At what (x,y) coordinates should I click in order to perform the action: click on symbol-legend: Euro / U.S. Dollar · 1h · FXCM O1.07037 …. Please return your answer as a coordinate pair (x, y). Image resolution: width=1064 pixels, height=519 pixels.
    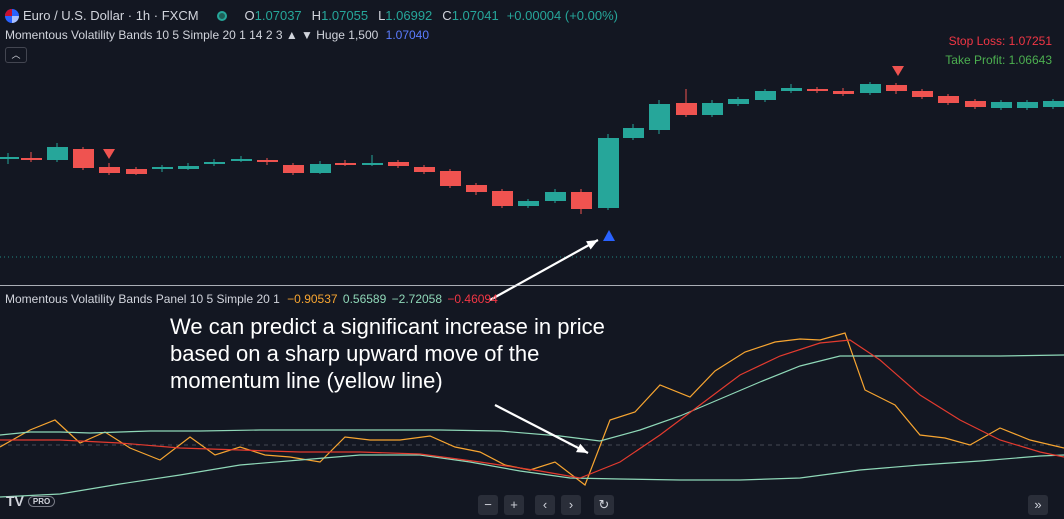
    Looking at the image, I should click on (311, 15).